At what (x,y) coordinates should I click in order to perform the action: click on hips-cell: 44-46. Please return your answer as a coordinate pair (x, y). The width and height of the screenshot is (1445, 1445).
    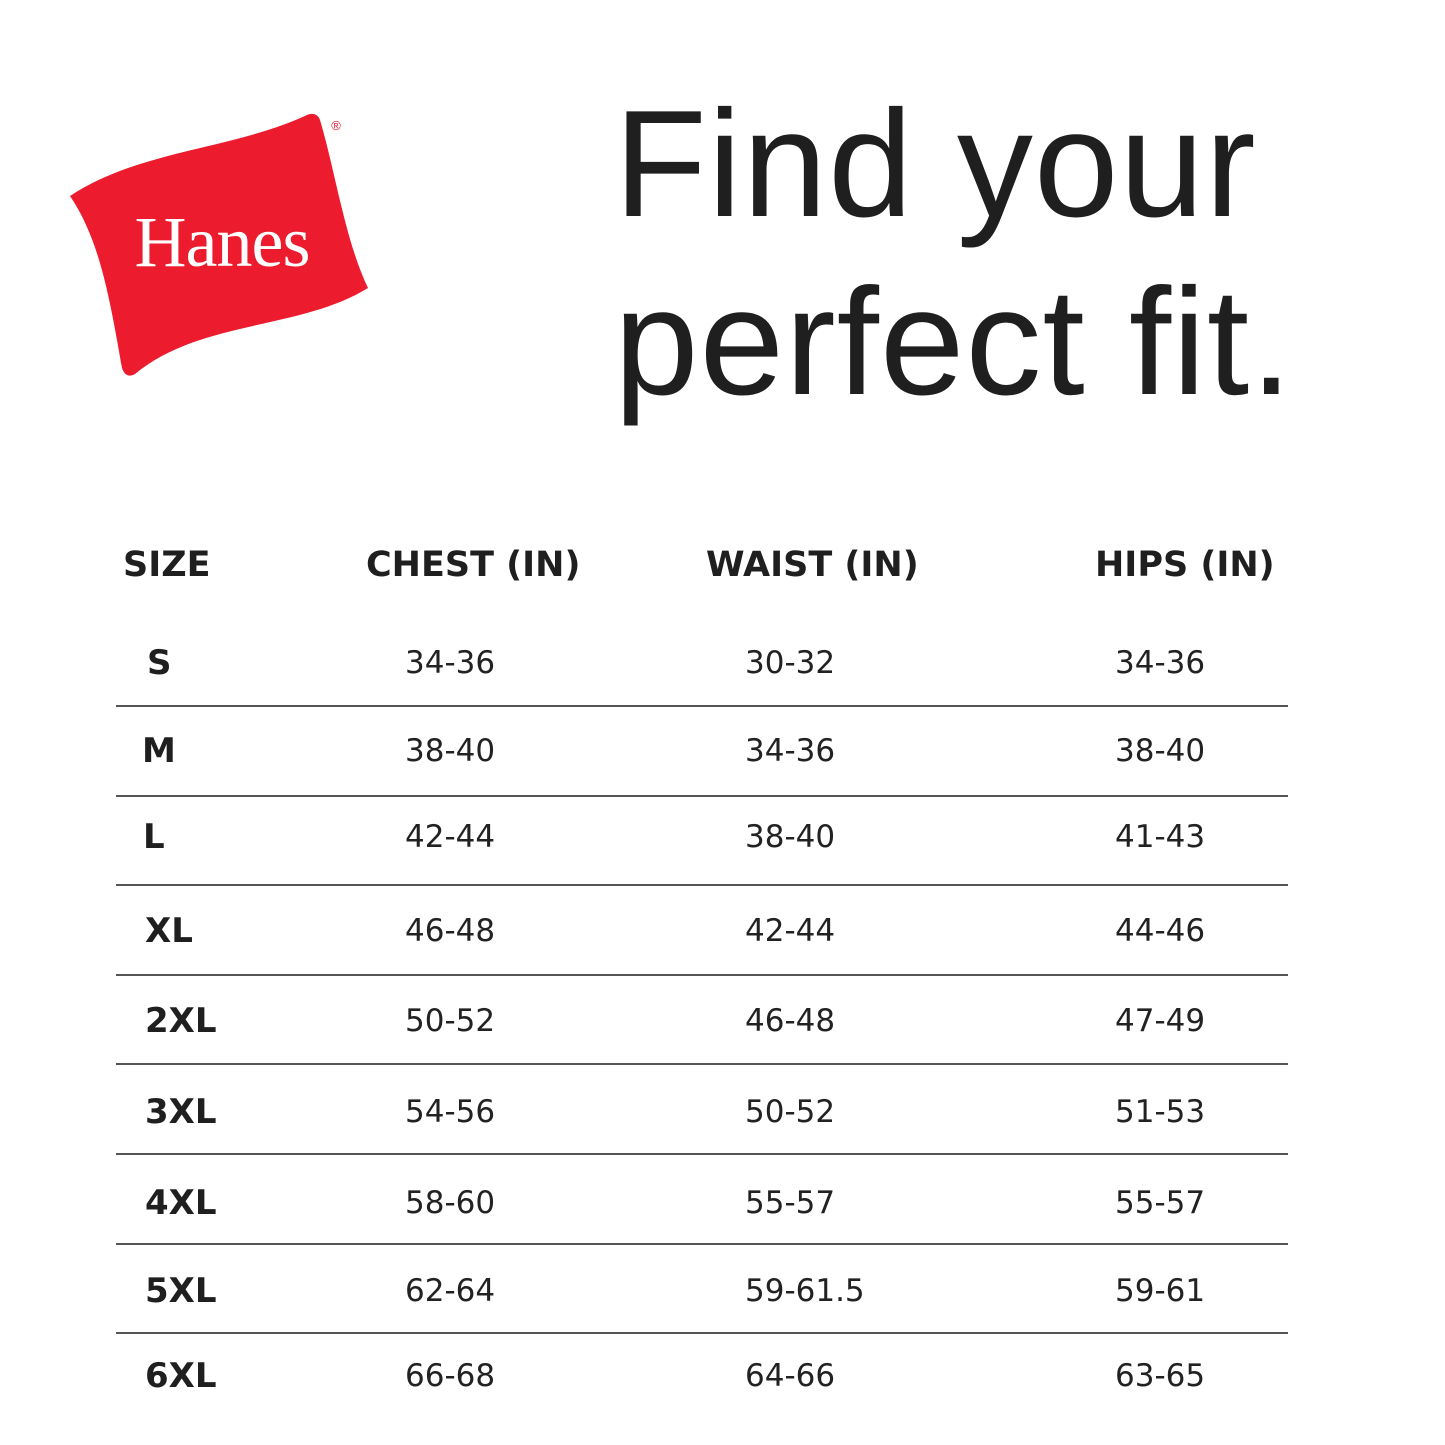
    Looking at the image, I should click on (1160, 931).